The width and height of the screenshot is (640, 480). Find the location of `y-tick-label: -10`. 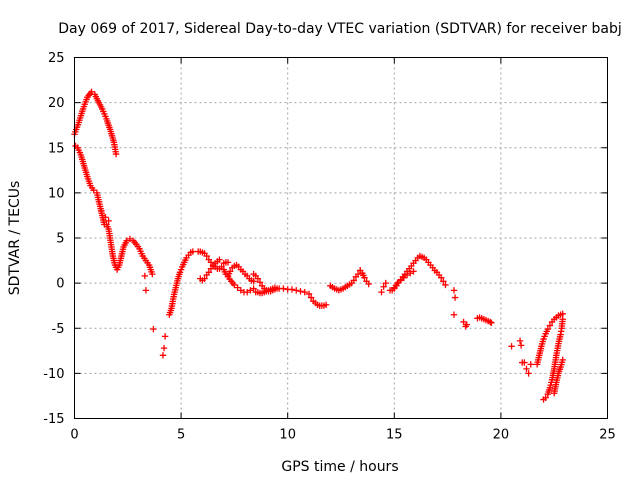

y-tick-label: -10 is located at coordinates (53, 374).